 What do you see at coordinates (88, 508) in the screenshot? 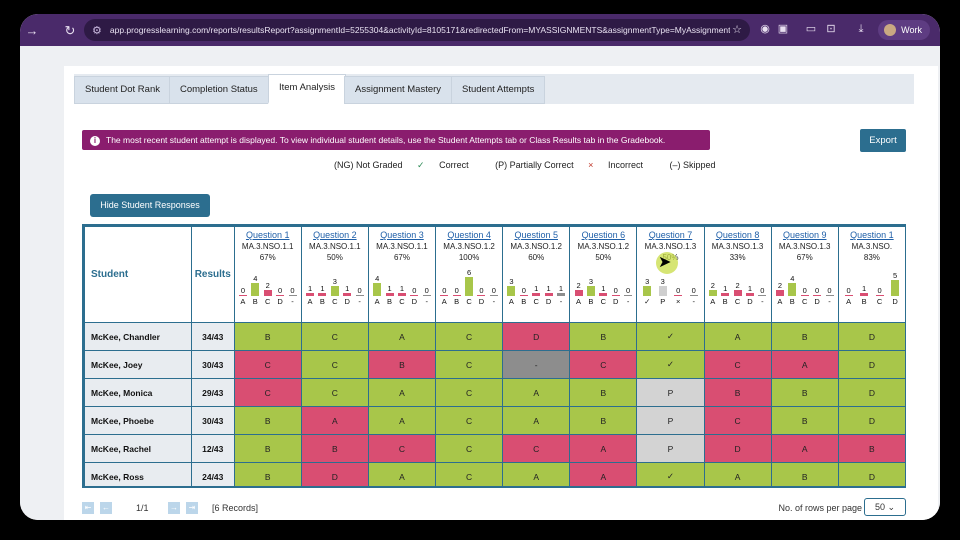
I see `first-page-icon: ⇤` at bounding box center [88, 508].